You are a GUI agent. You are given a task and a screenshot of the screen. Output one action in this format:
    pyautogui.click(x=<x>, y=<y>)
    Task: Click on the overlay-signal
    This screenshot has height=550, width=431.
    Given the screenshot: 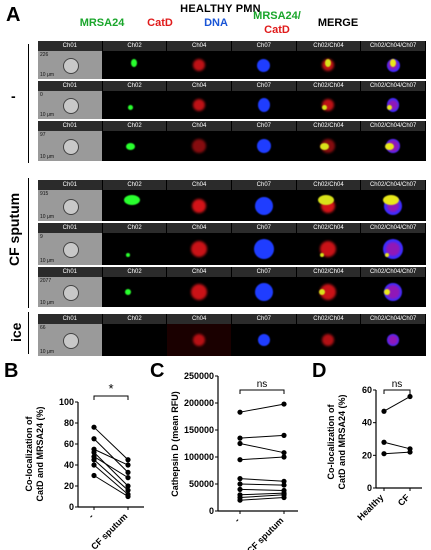 What is the action you would take?
    pyautogui.click(x=326, y=199)
    